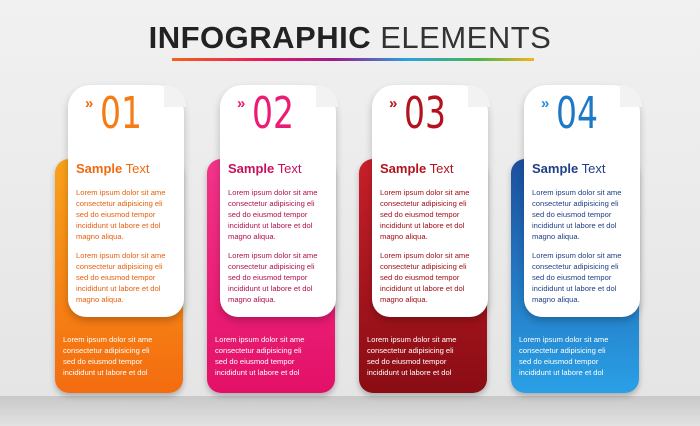 Image resolution: width=700 pixels, height=426 pixels. What do you see at coordinates (260, 37) in the screenshot?
I see `title-bold: INFOGRAPHIC` at bounding box center [260, 37].